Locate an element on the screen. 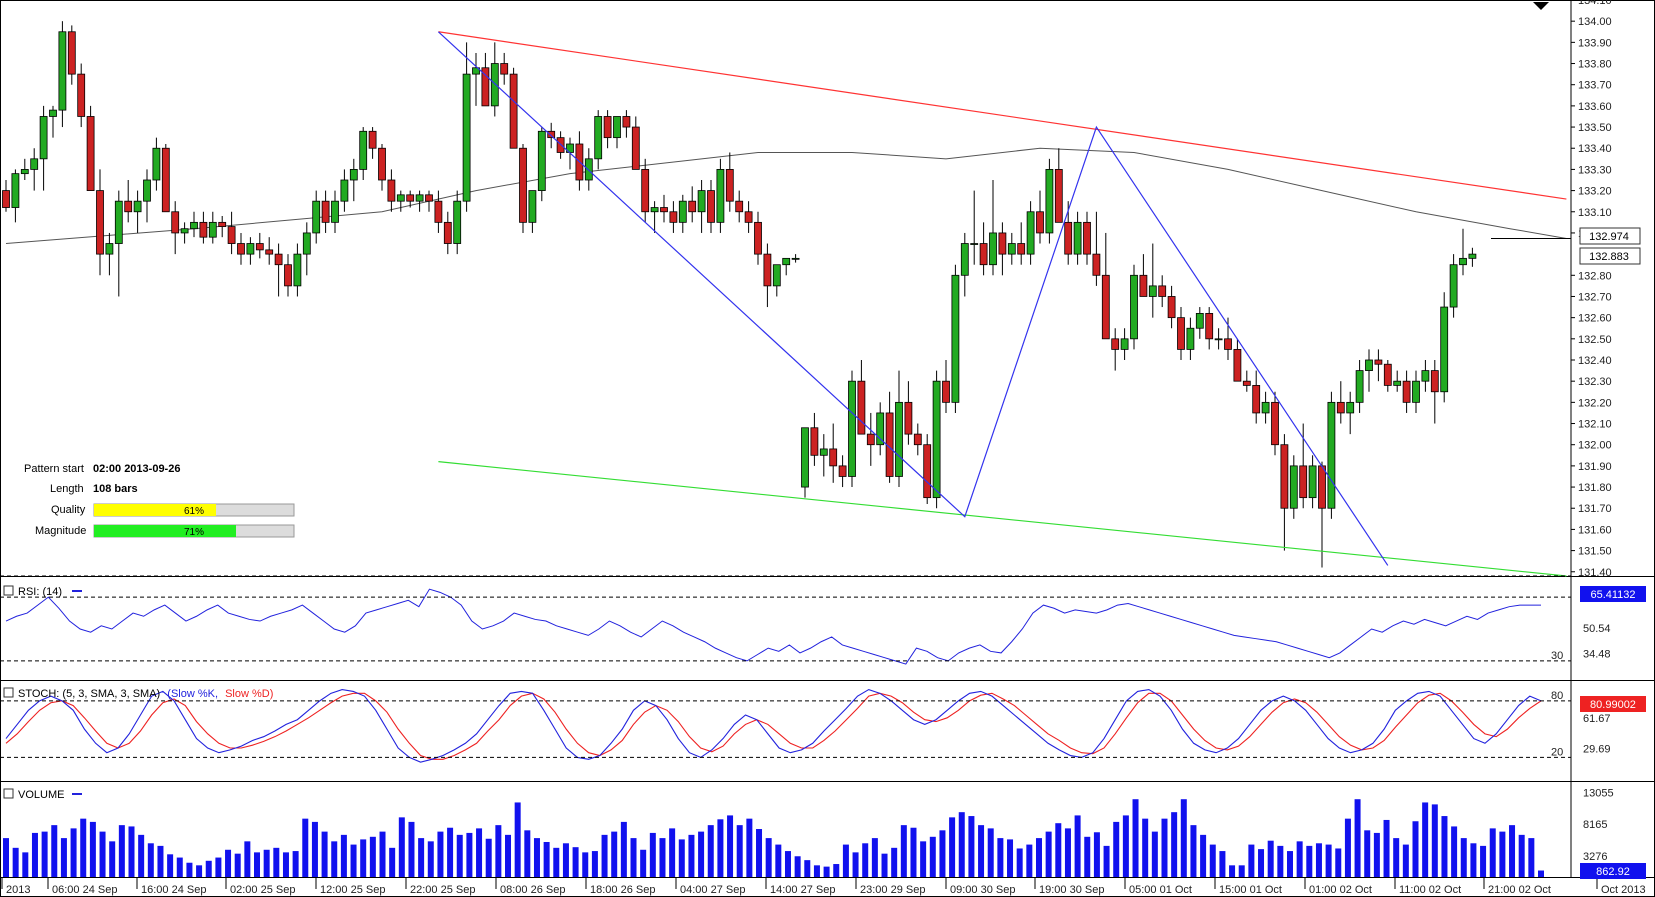  magnitude-label: Magnitude is located at coordinates (60, 531).